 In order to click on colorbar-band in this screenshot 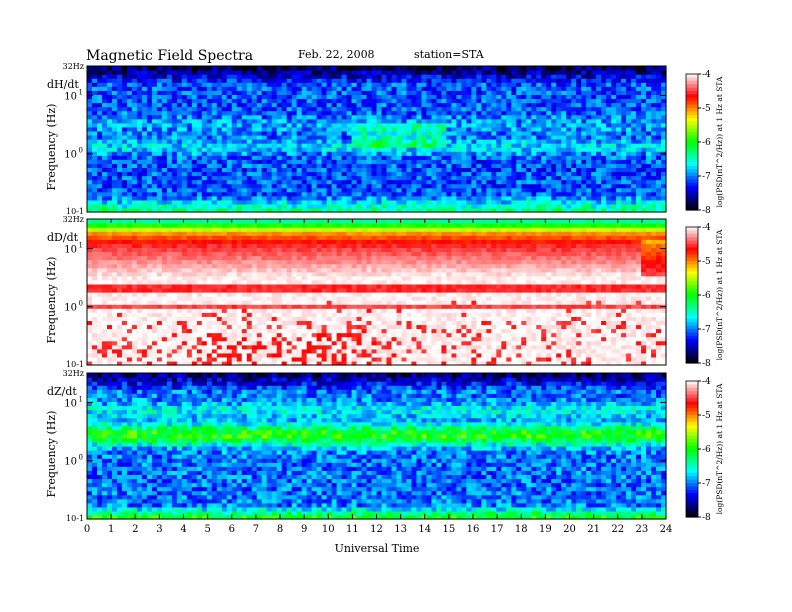, I will do `click(692, 137)`.